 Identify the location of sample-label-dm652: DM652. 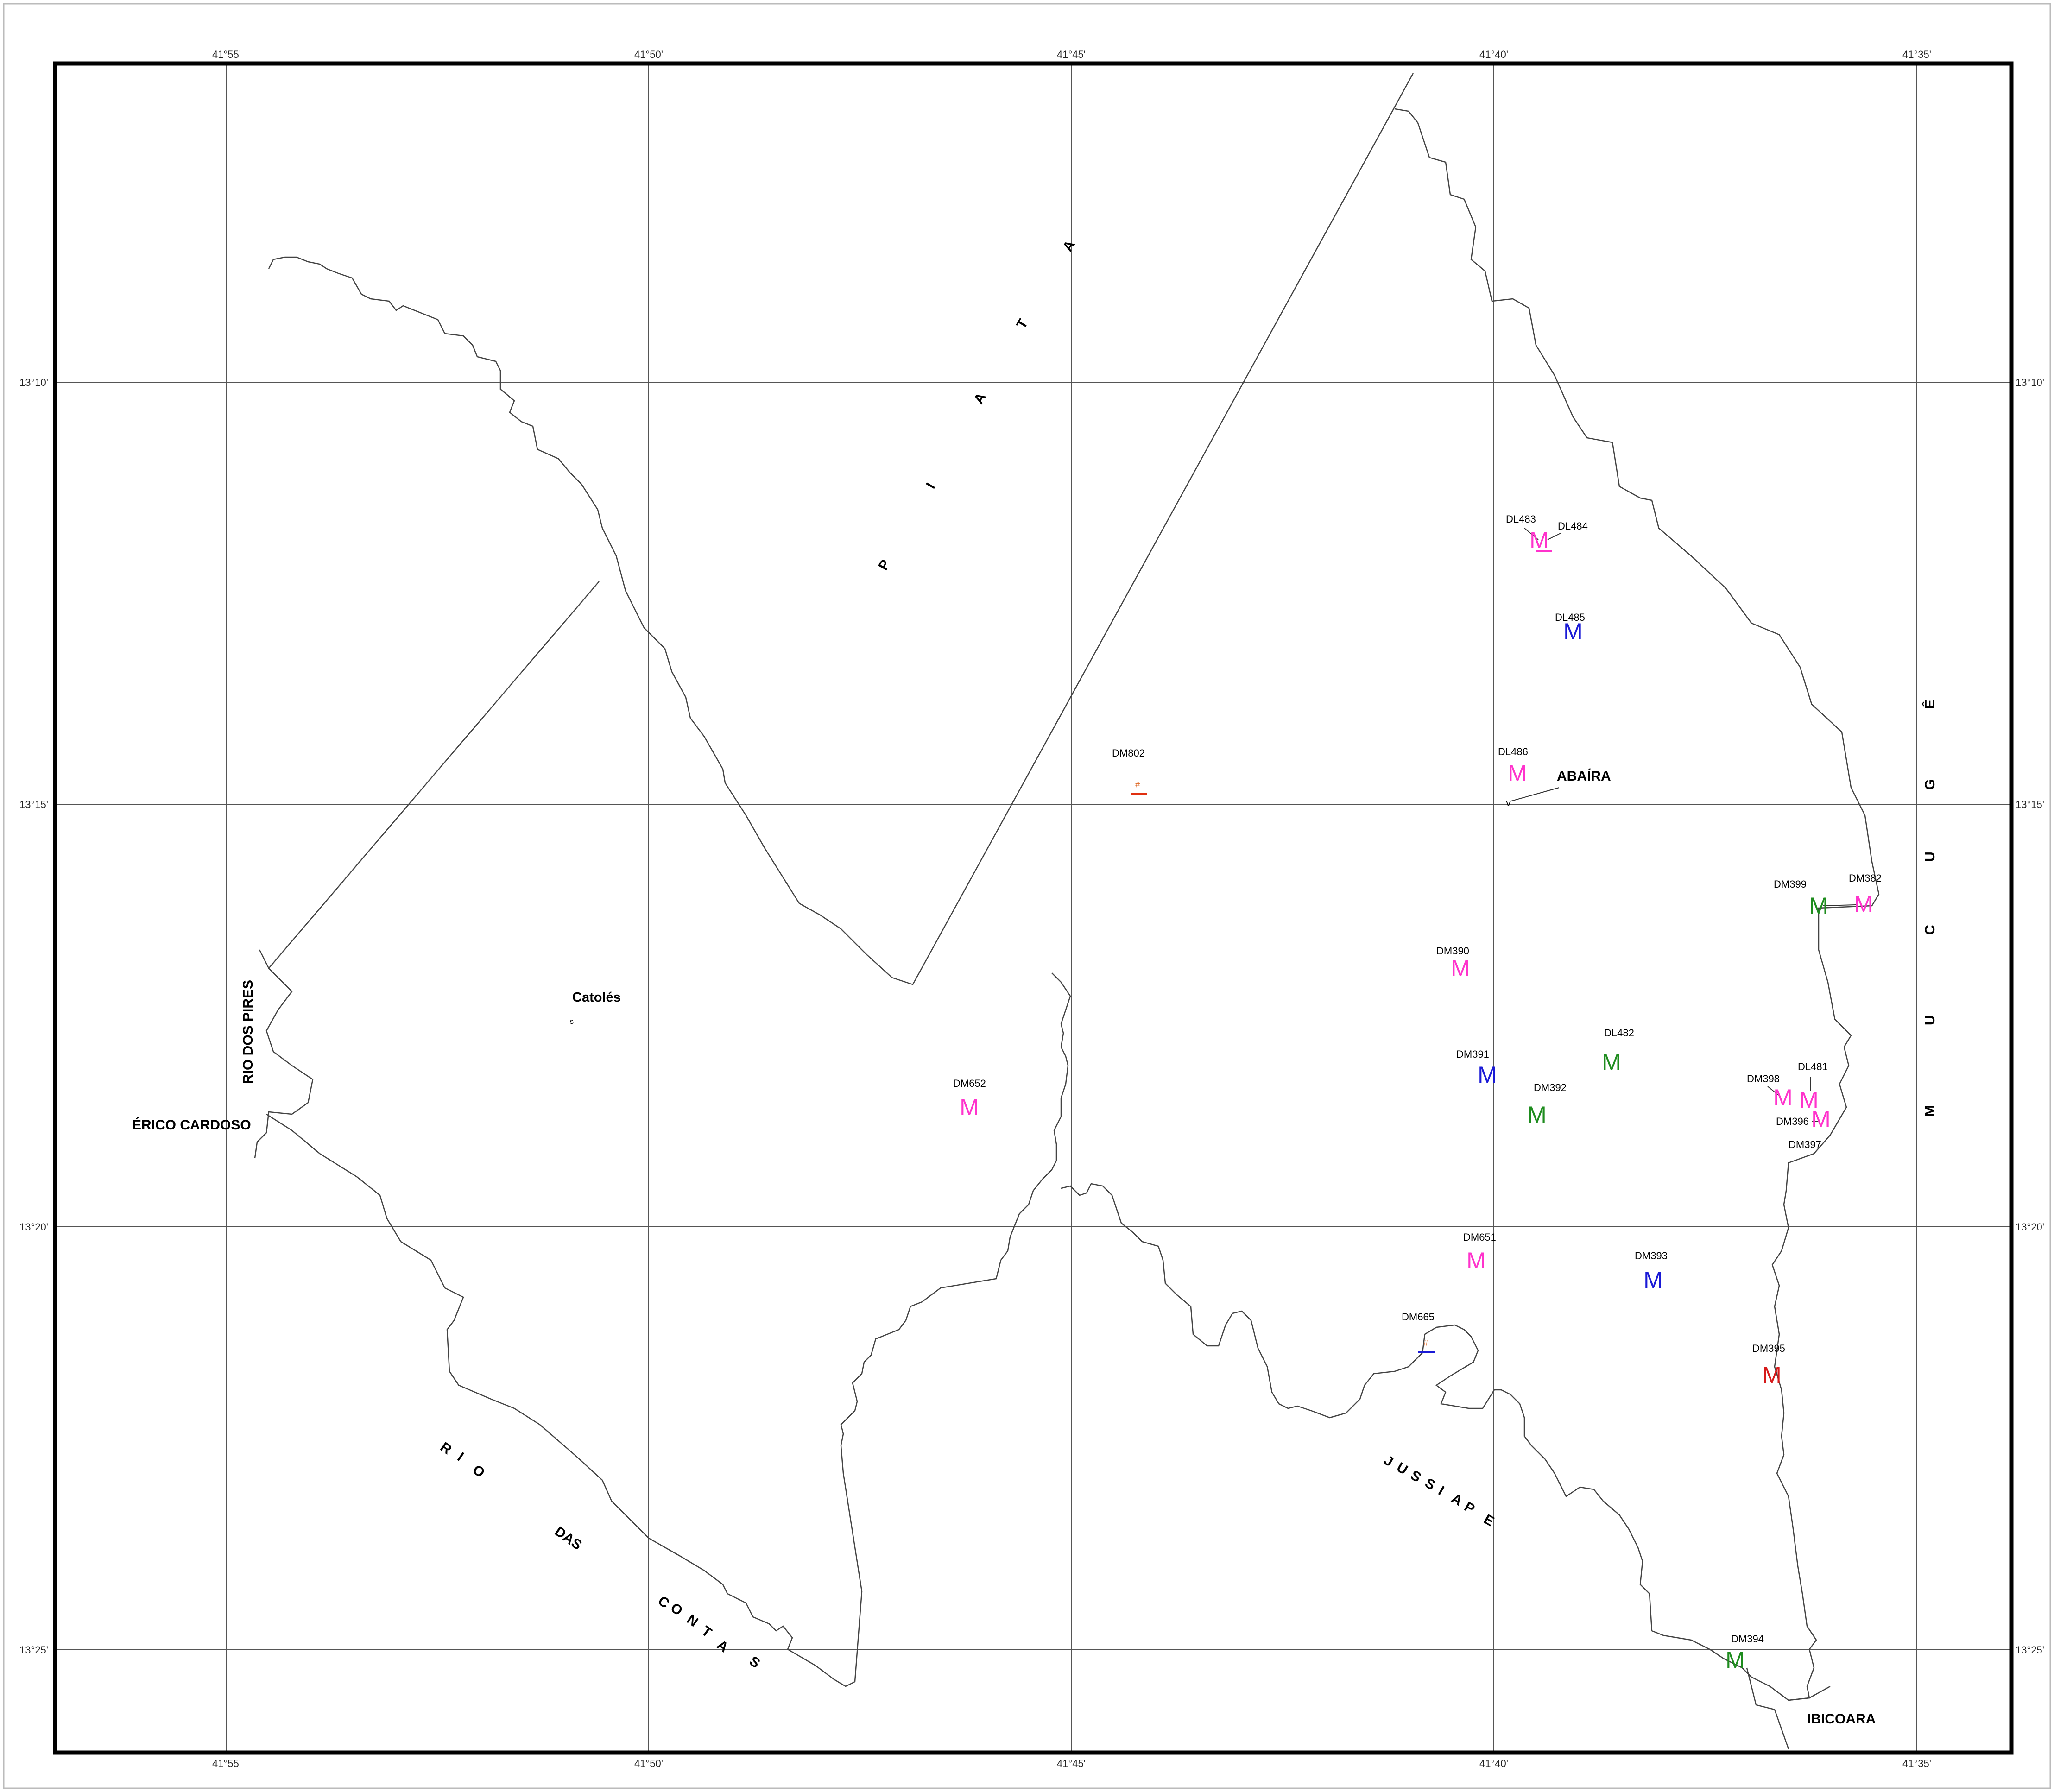
(969, 1083).